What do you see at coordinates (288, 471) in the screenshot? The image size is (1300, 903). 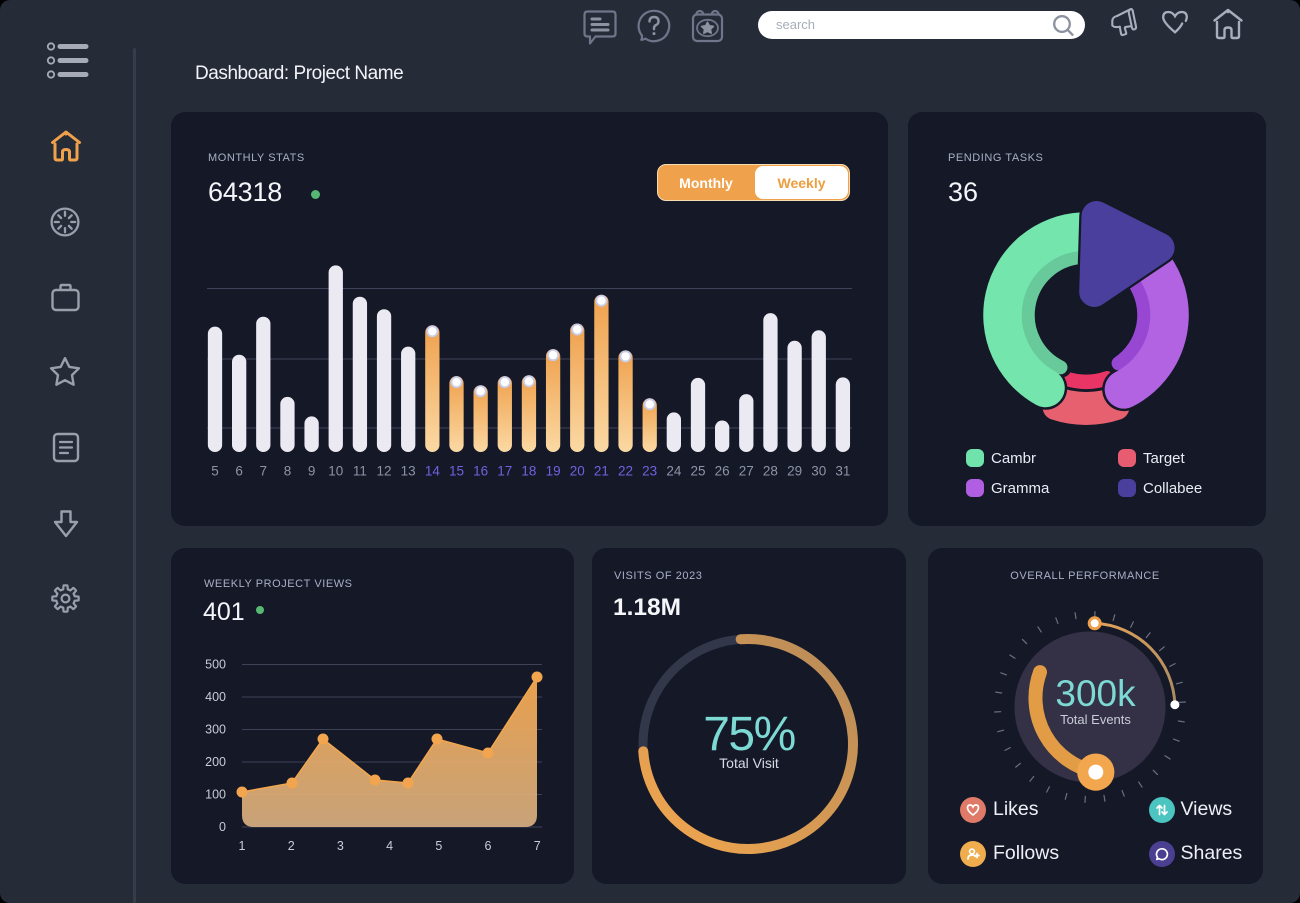 I see `svg-text: 8` at bounding box center [288, 471].